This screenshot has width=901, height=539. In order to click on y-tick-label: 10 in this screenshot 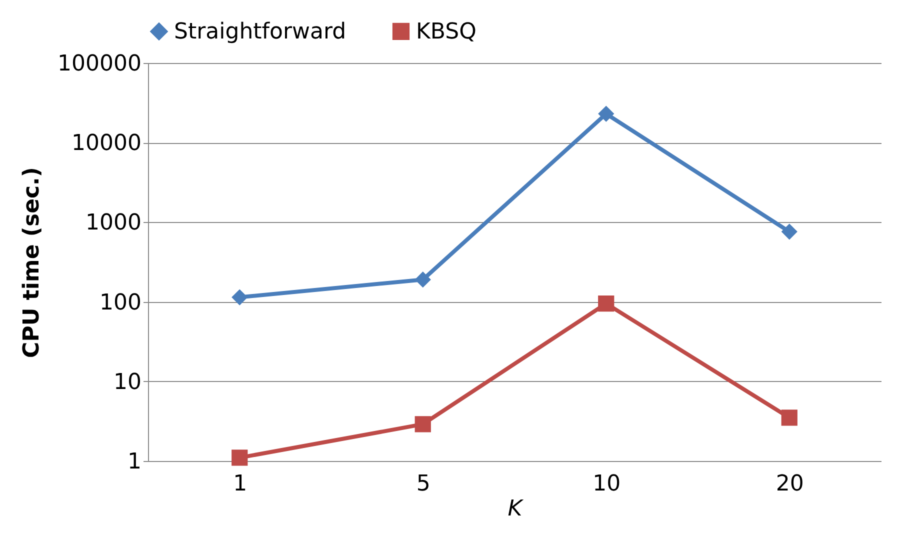, I will do `click(128, 382)`.